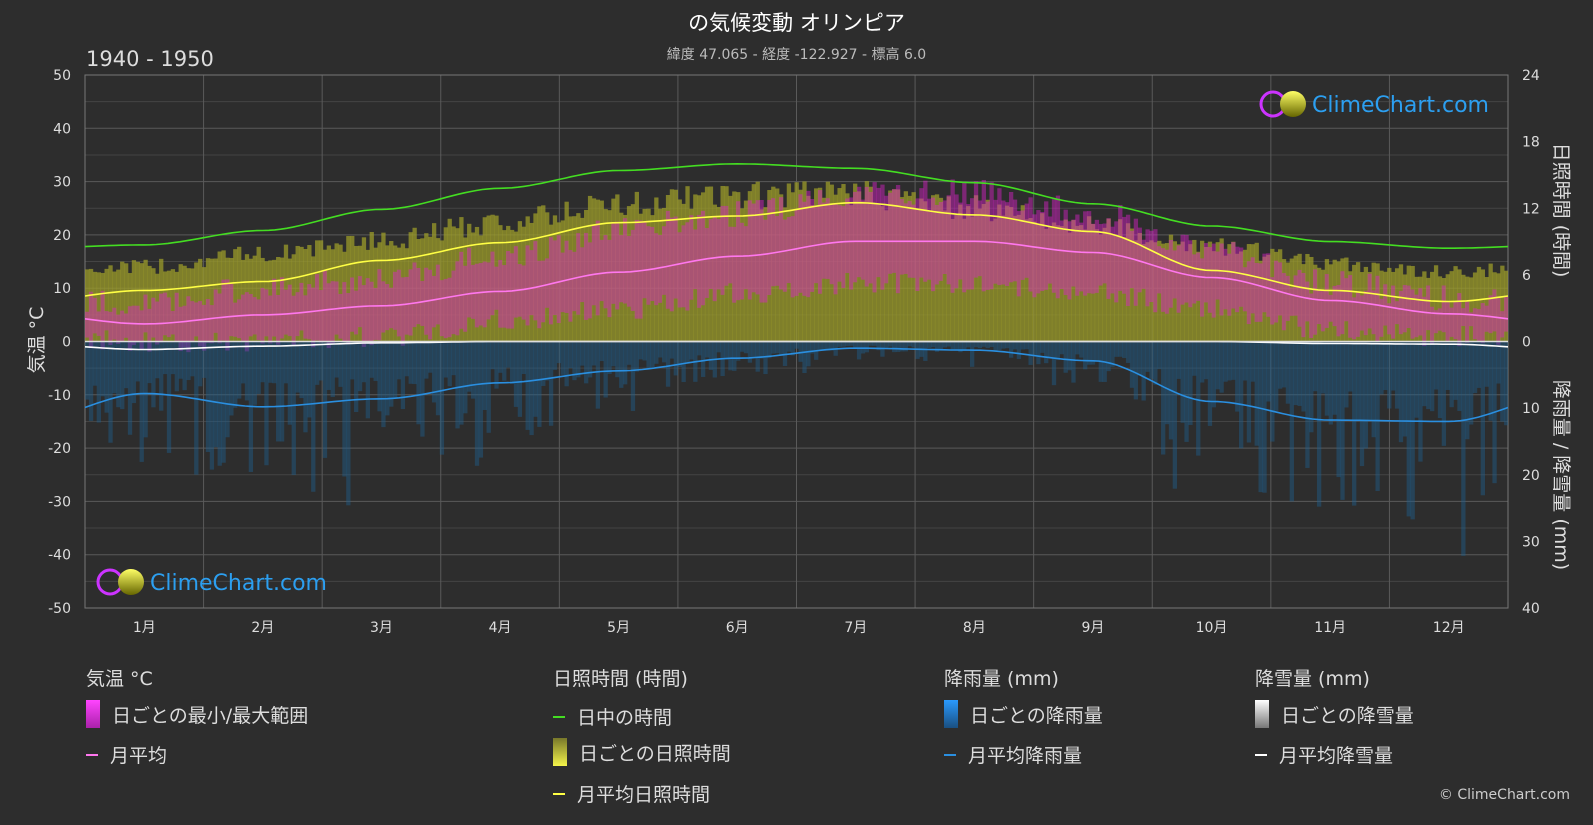 Image resolution: width=1593 pixels, height=825 pixels. Describe the element at coordinates (62, 76) in the screenshot. I see `left-tick-label: 50` at that location.